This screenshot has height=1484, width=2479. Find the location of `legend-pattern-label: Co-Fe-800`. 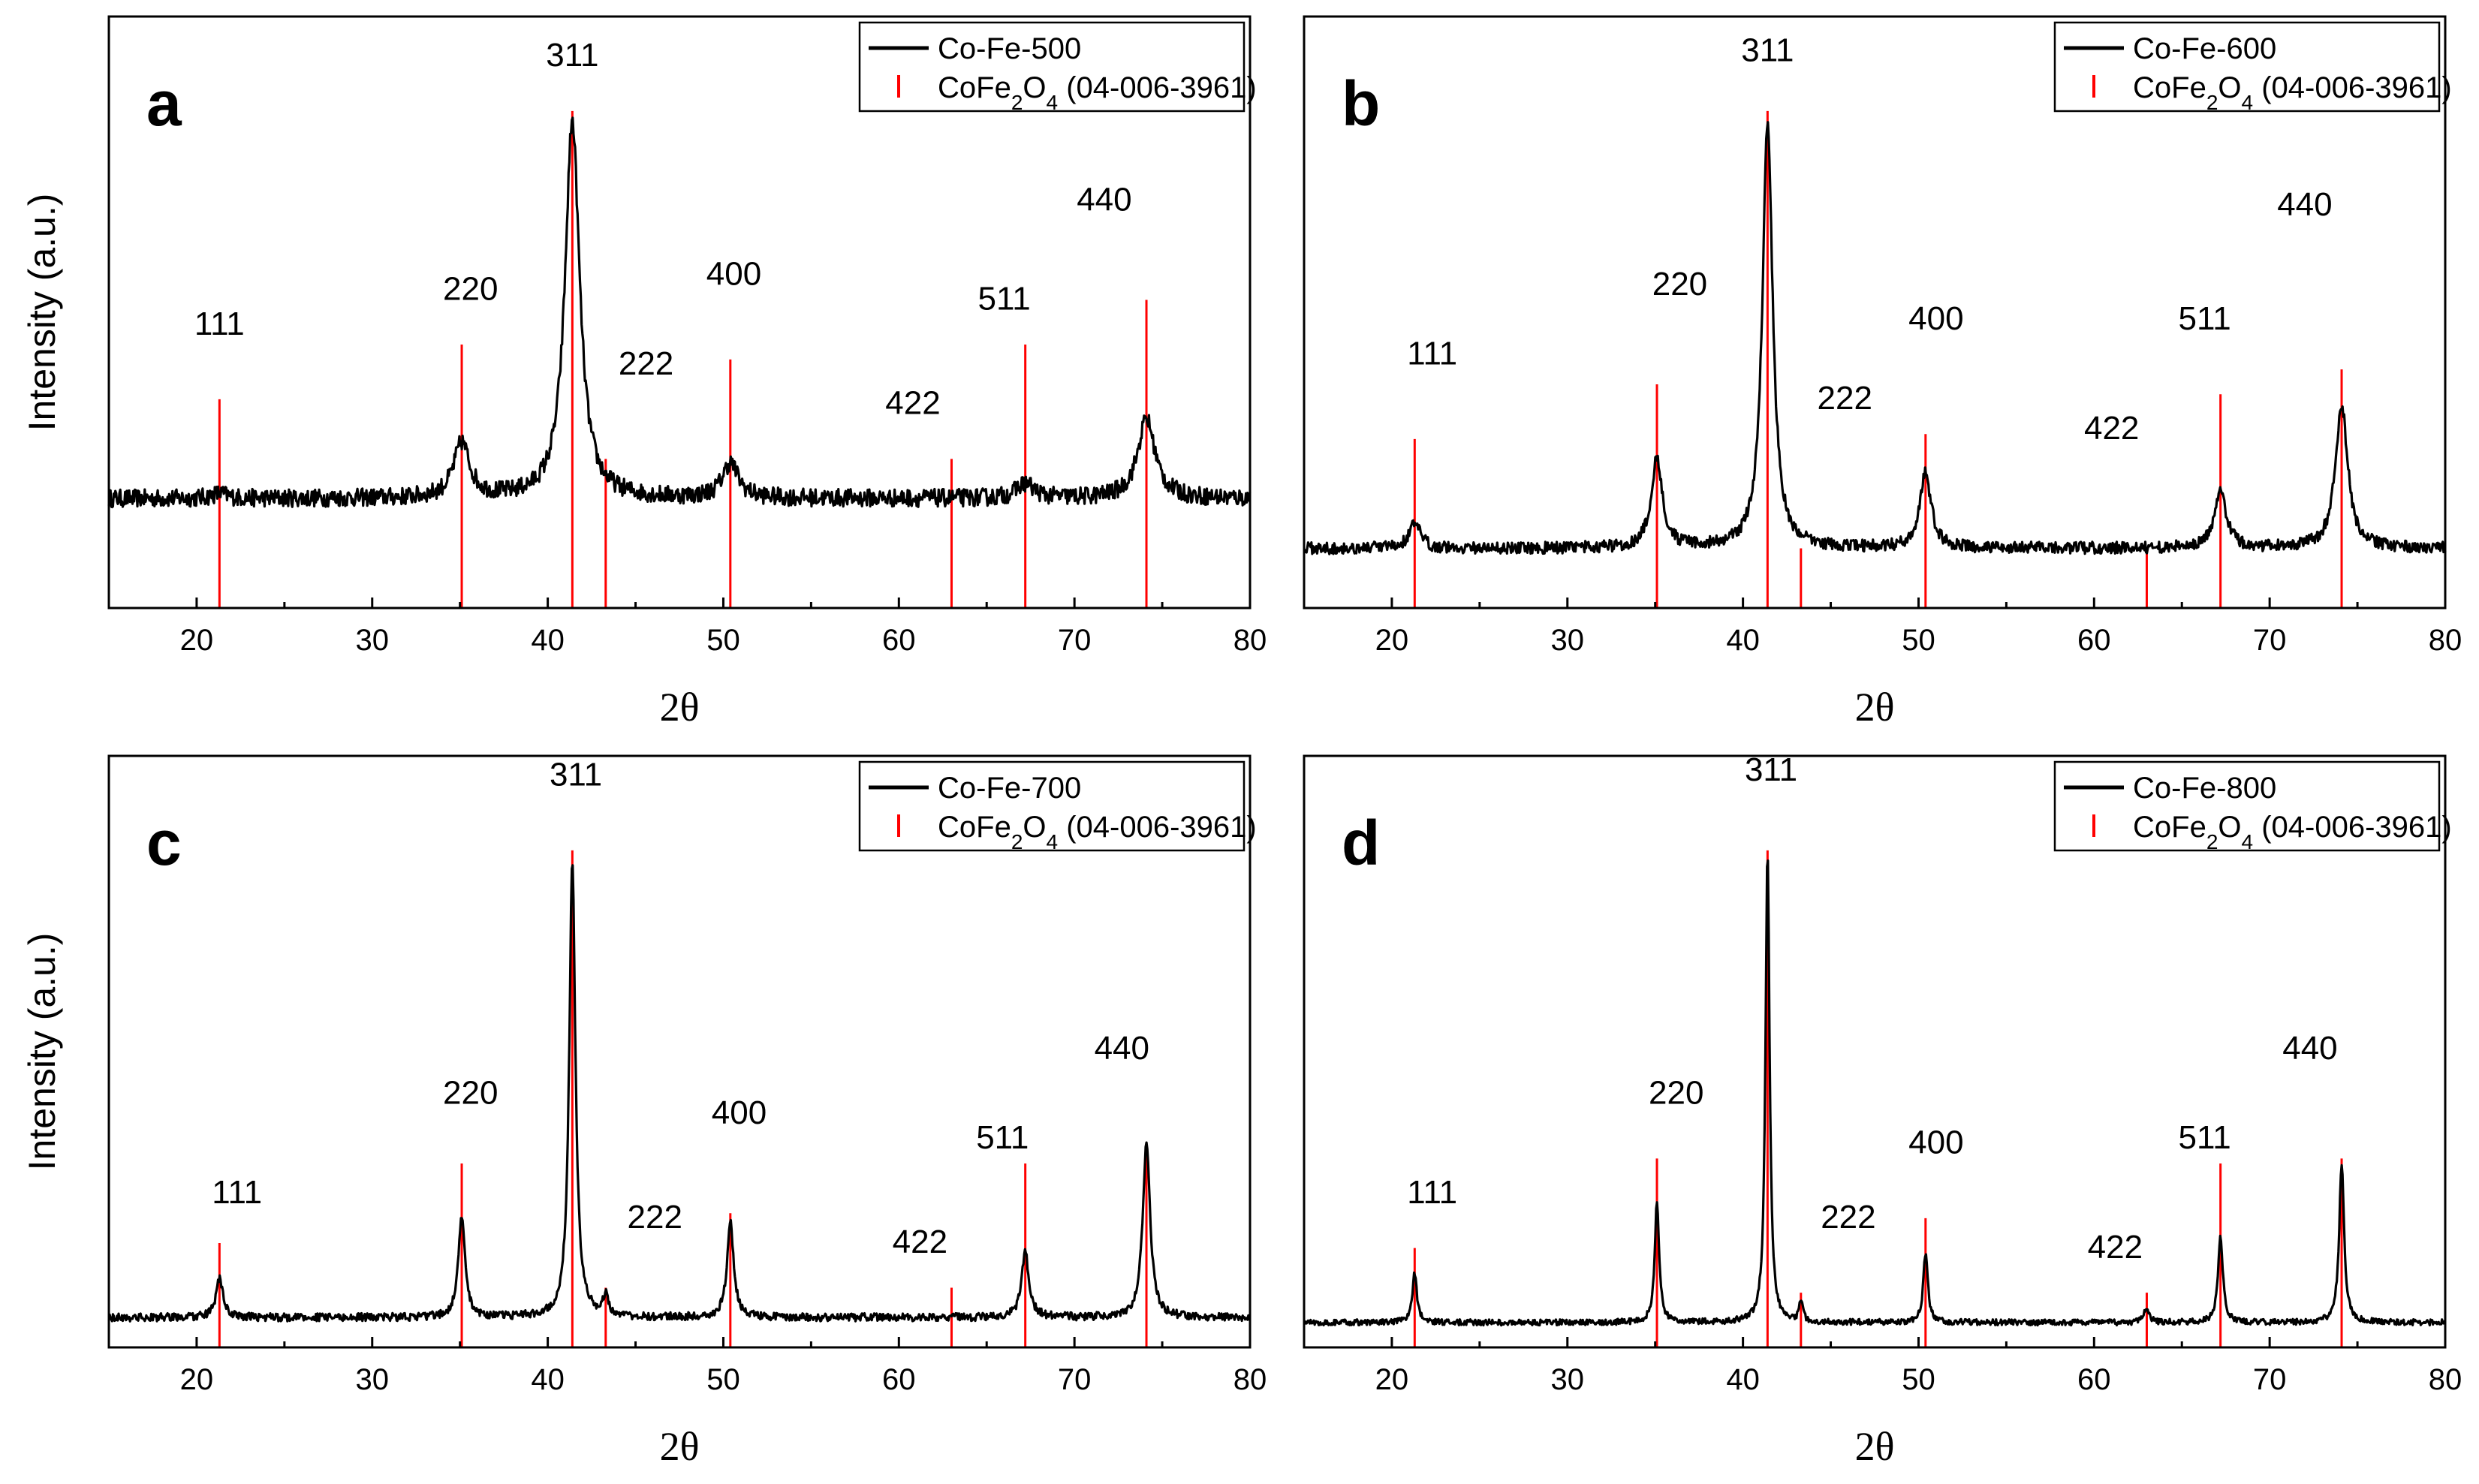

legend-pattern-label: Co-Fe-800 is located at coordinates (2204, 788).